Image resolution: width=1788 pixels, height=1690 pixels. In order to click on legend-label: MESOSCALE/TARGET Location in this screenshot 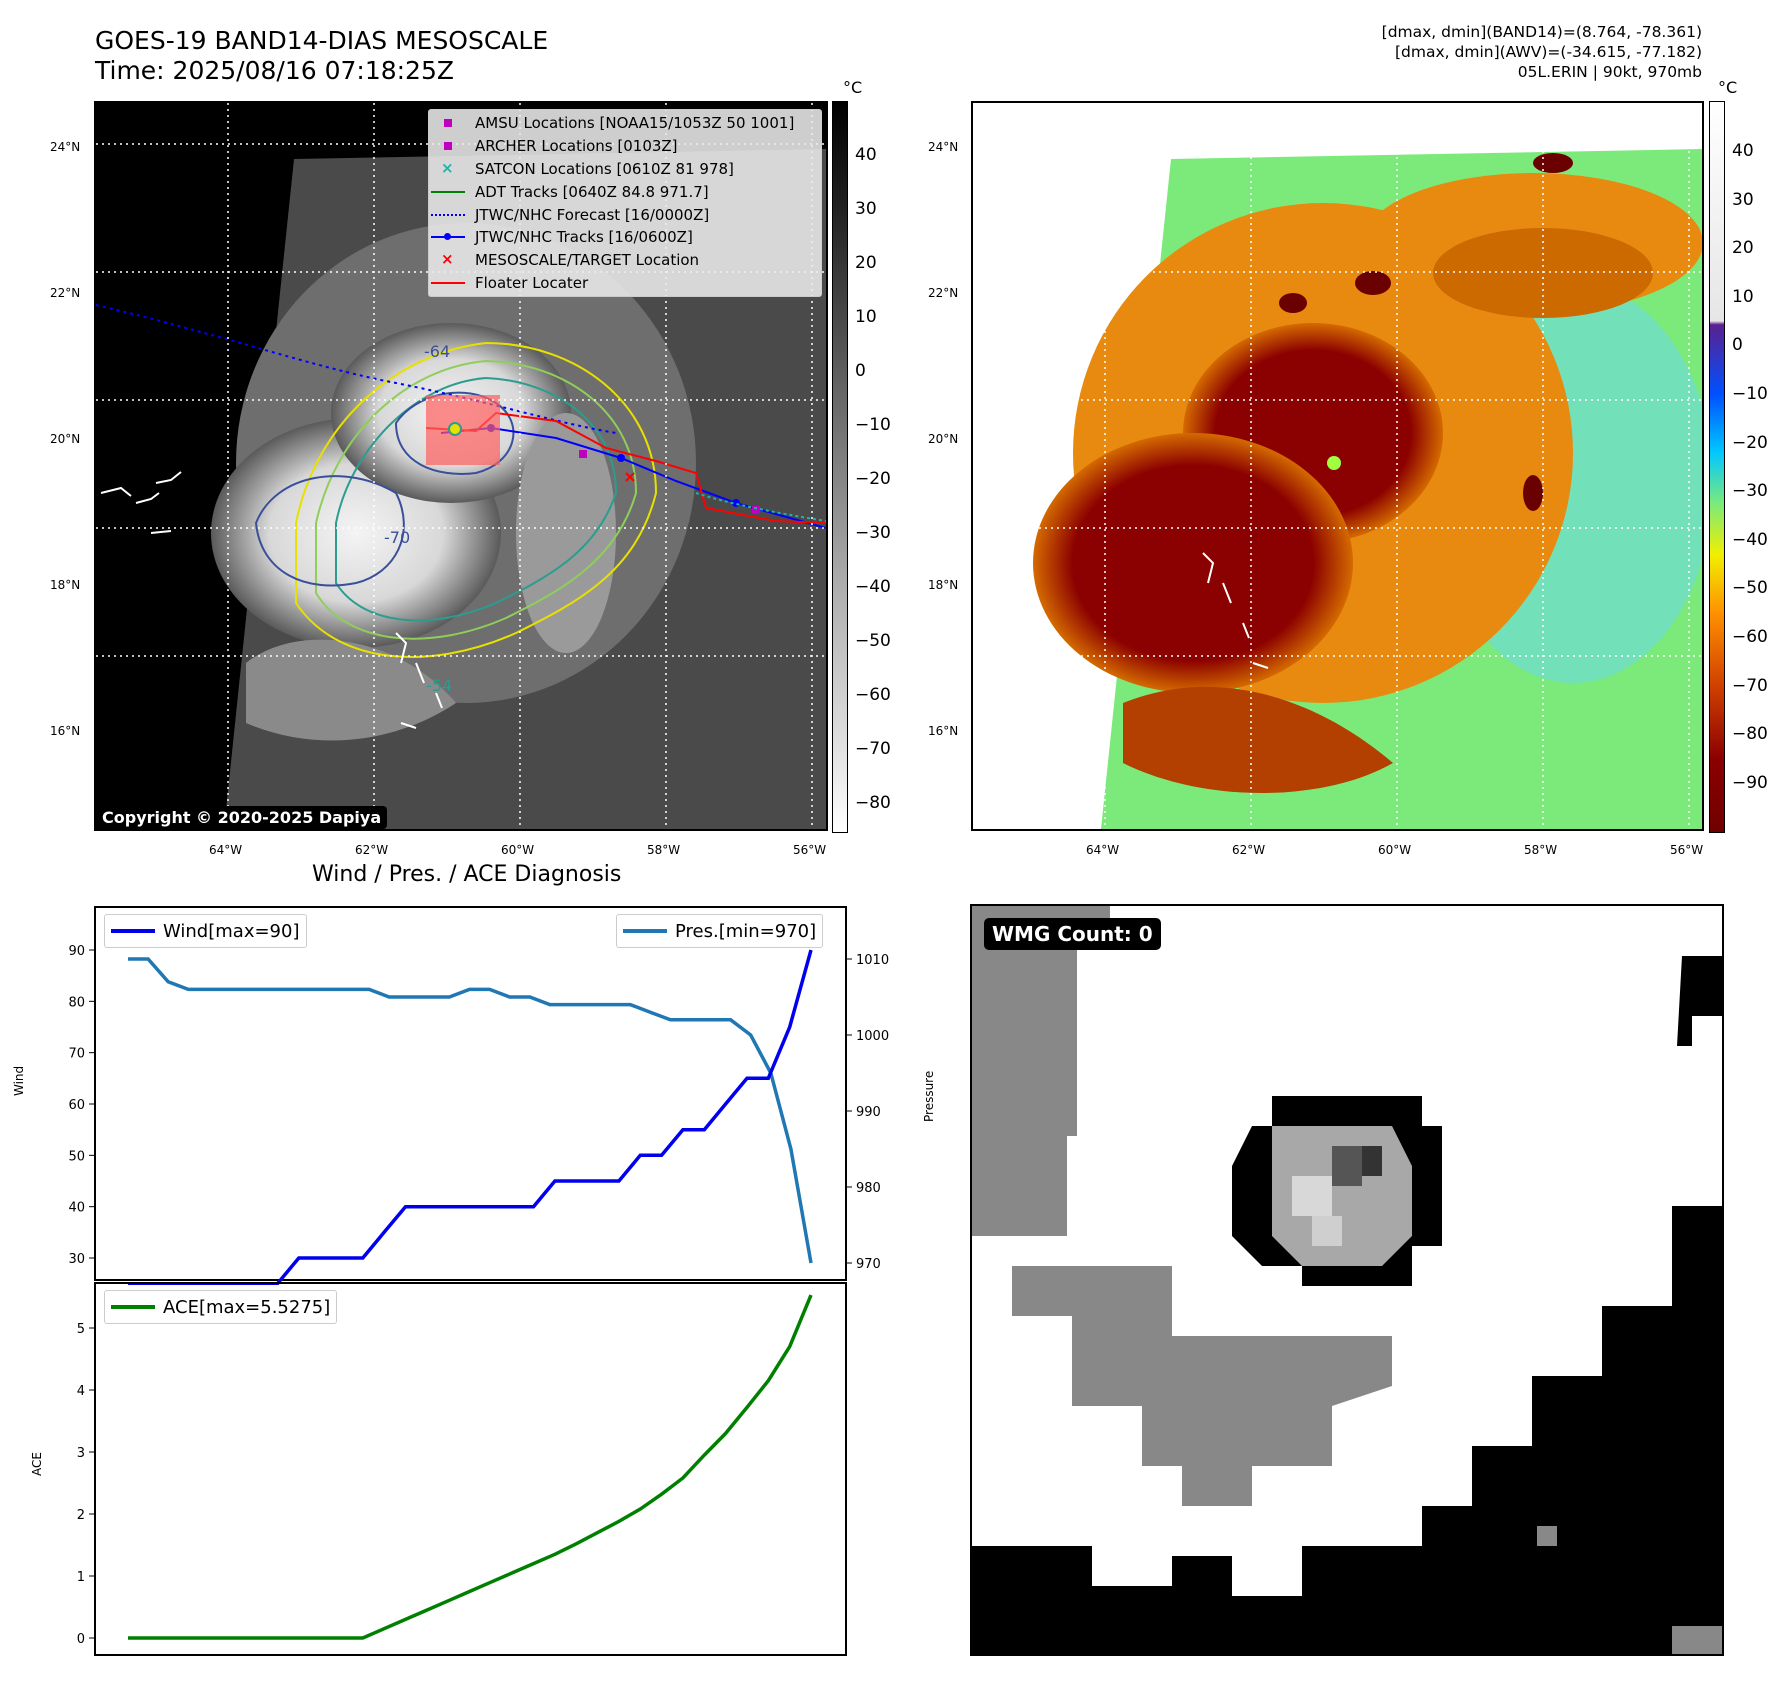, I will do `click(587, 260)`.